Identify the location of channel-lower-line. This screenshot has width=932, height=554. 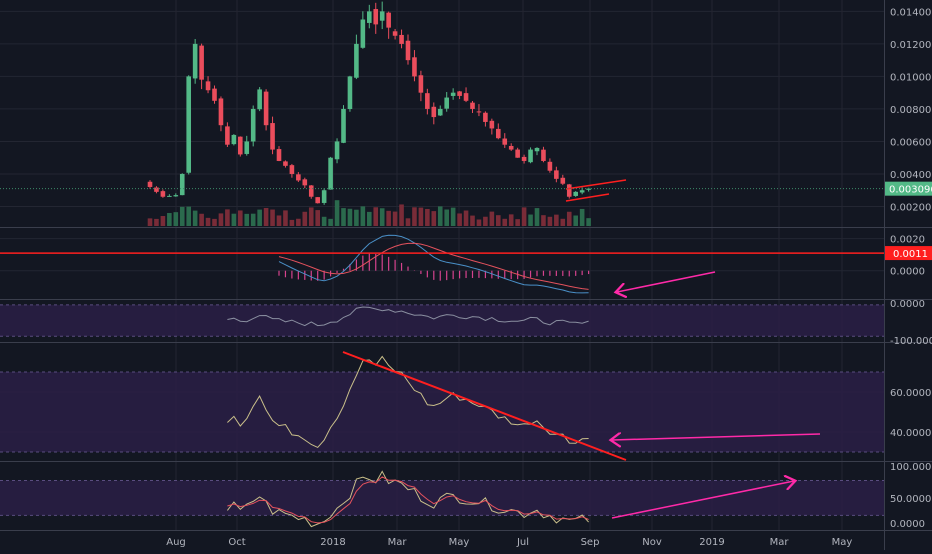
(587, 197).